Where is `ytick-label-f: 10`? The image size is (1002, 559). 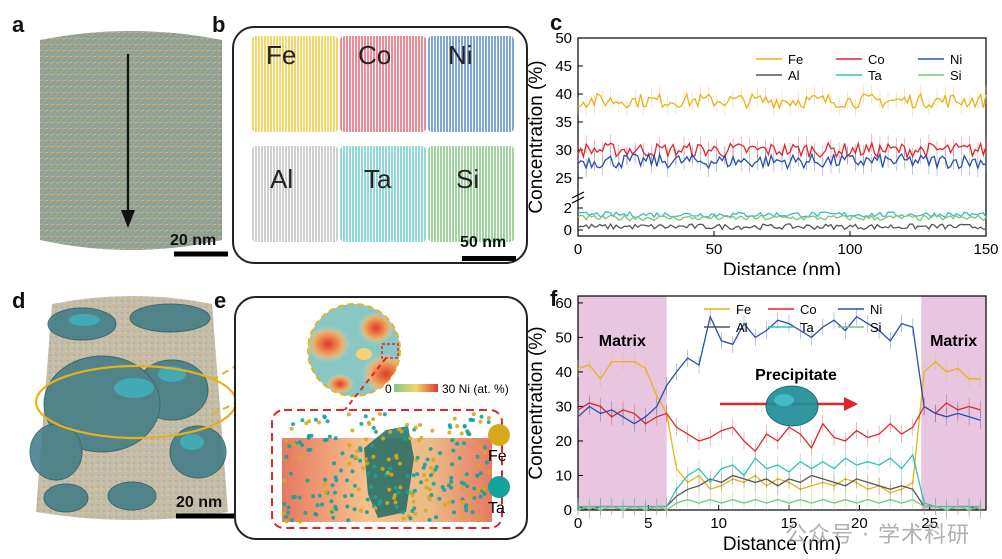 ytick-label-f: 10 is located at coordinates (563, 475).